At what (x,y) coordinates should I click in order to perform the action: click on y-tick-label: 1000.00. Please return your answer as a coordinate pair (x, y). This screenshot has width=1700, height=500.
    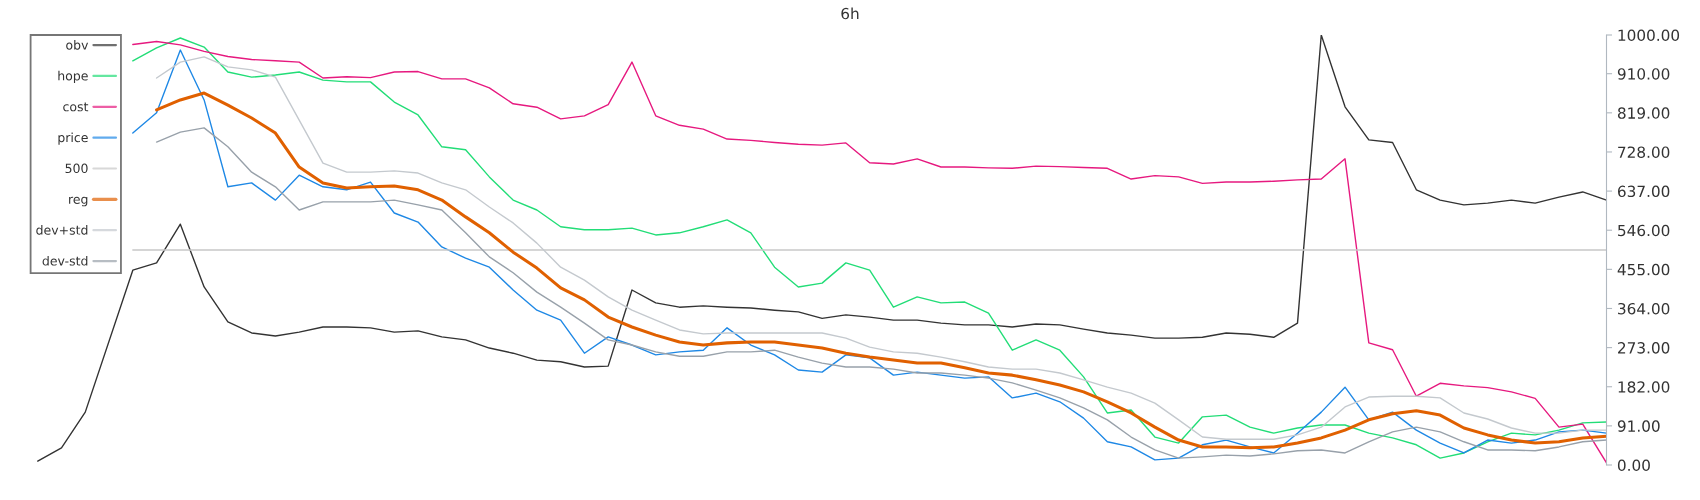
    Looking at the image, I should click on (1649, 35).